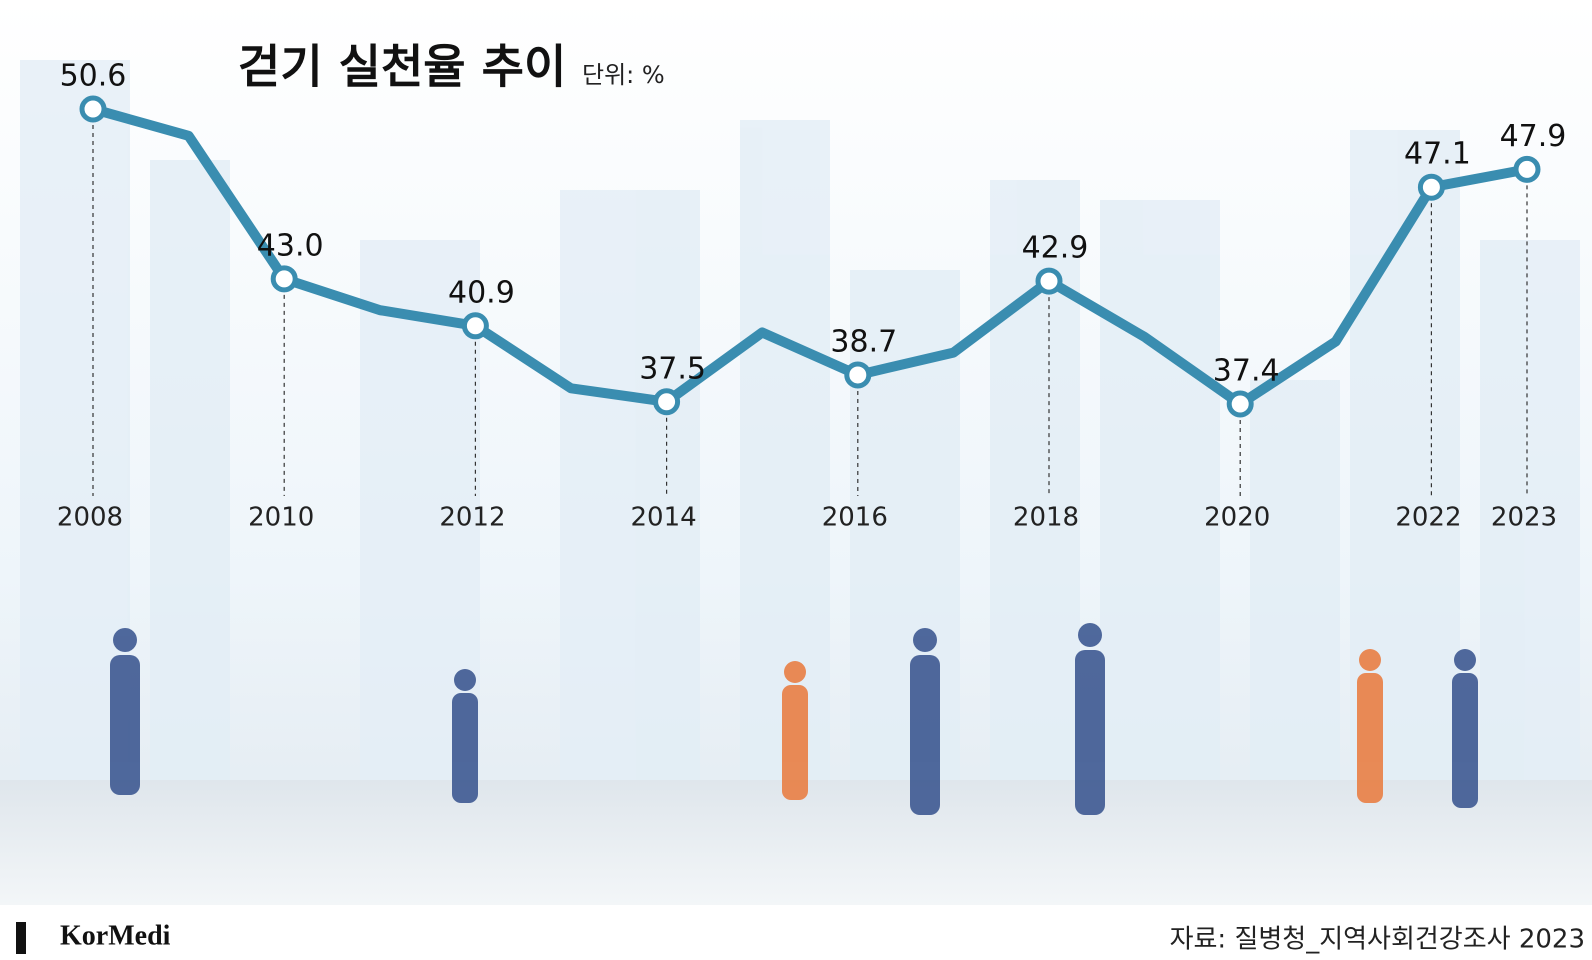 Image resolution: width=1592 pixels, height=960 pixels. I want to click on data-label: 37.4, so click(1246, 371).